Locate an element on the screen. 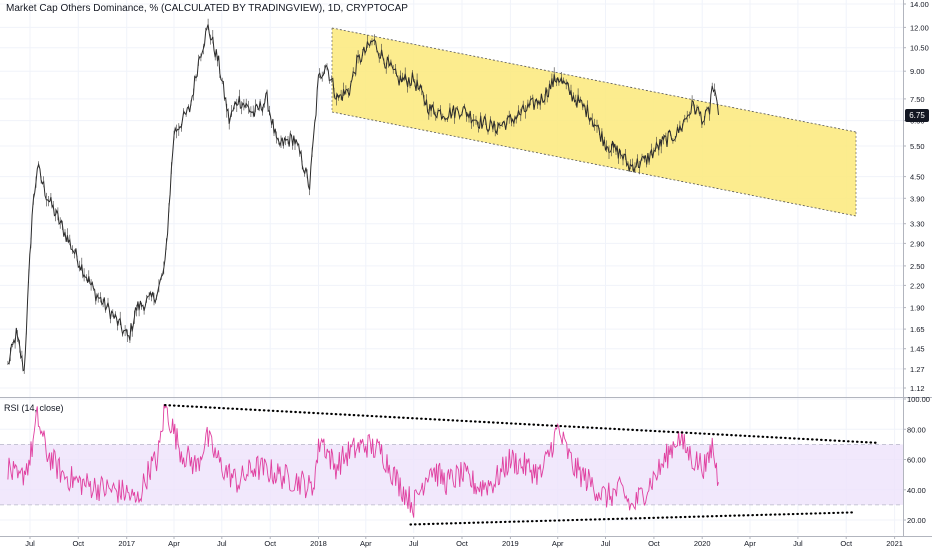  rsi-title: RSI (14, close) is located at coordinates (34, 408).